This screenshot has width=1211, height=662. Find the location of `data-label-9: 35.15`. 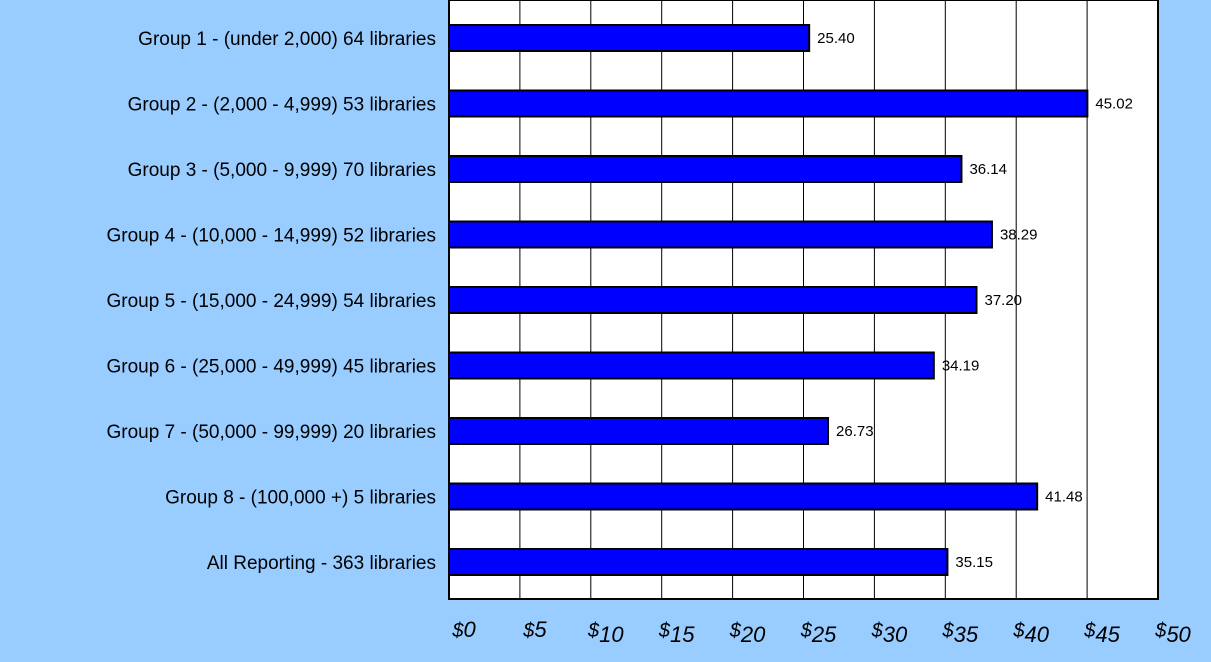

data-label-9: 35.15 is located at coordinates (974, 562).